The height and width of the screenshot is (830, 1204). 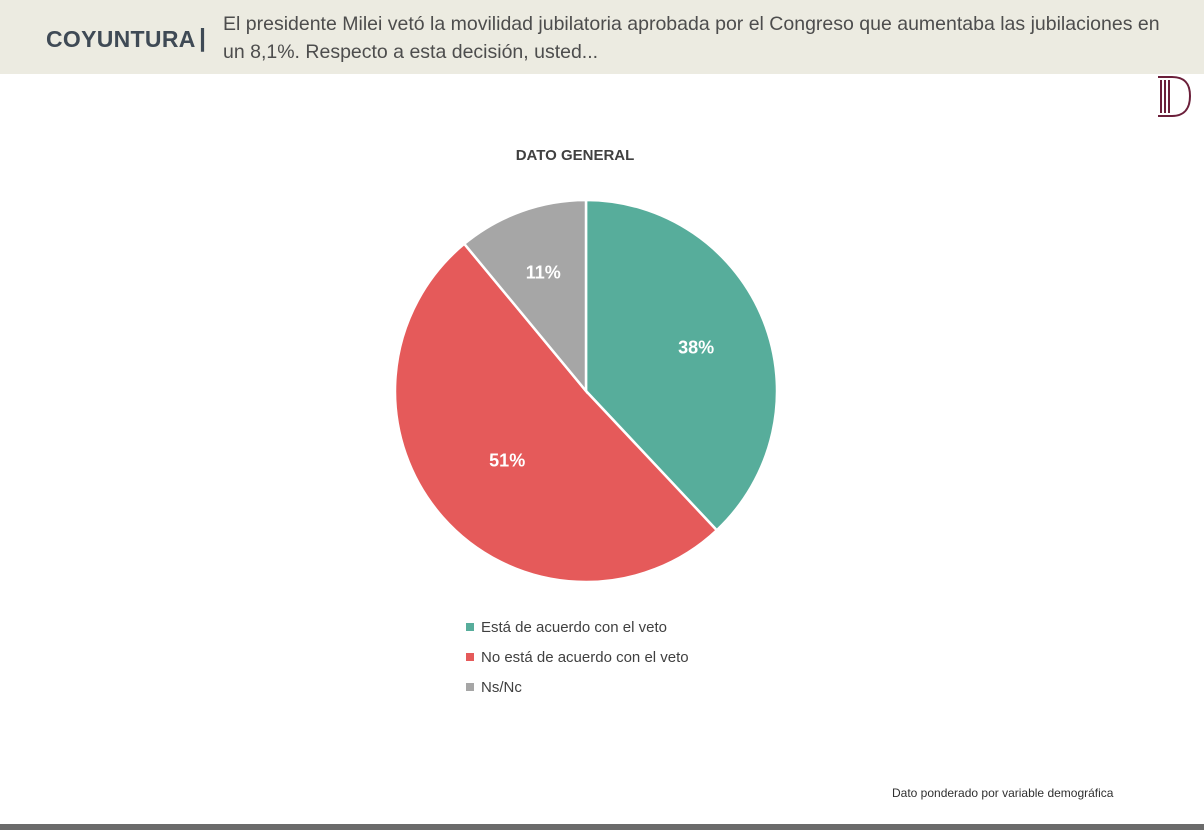 I want to click on legend-item: No está de acuerdo con el veto, so click(x=577, y=657).